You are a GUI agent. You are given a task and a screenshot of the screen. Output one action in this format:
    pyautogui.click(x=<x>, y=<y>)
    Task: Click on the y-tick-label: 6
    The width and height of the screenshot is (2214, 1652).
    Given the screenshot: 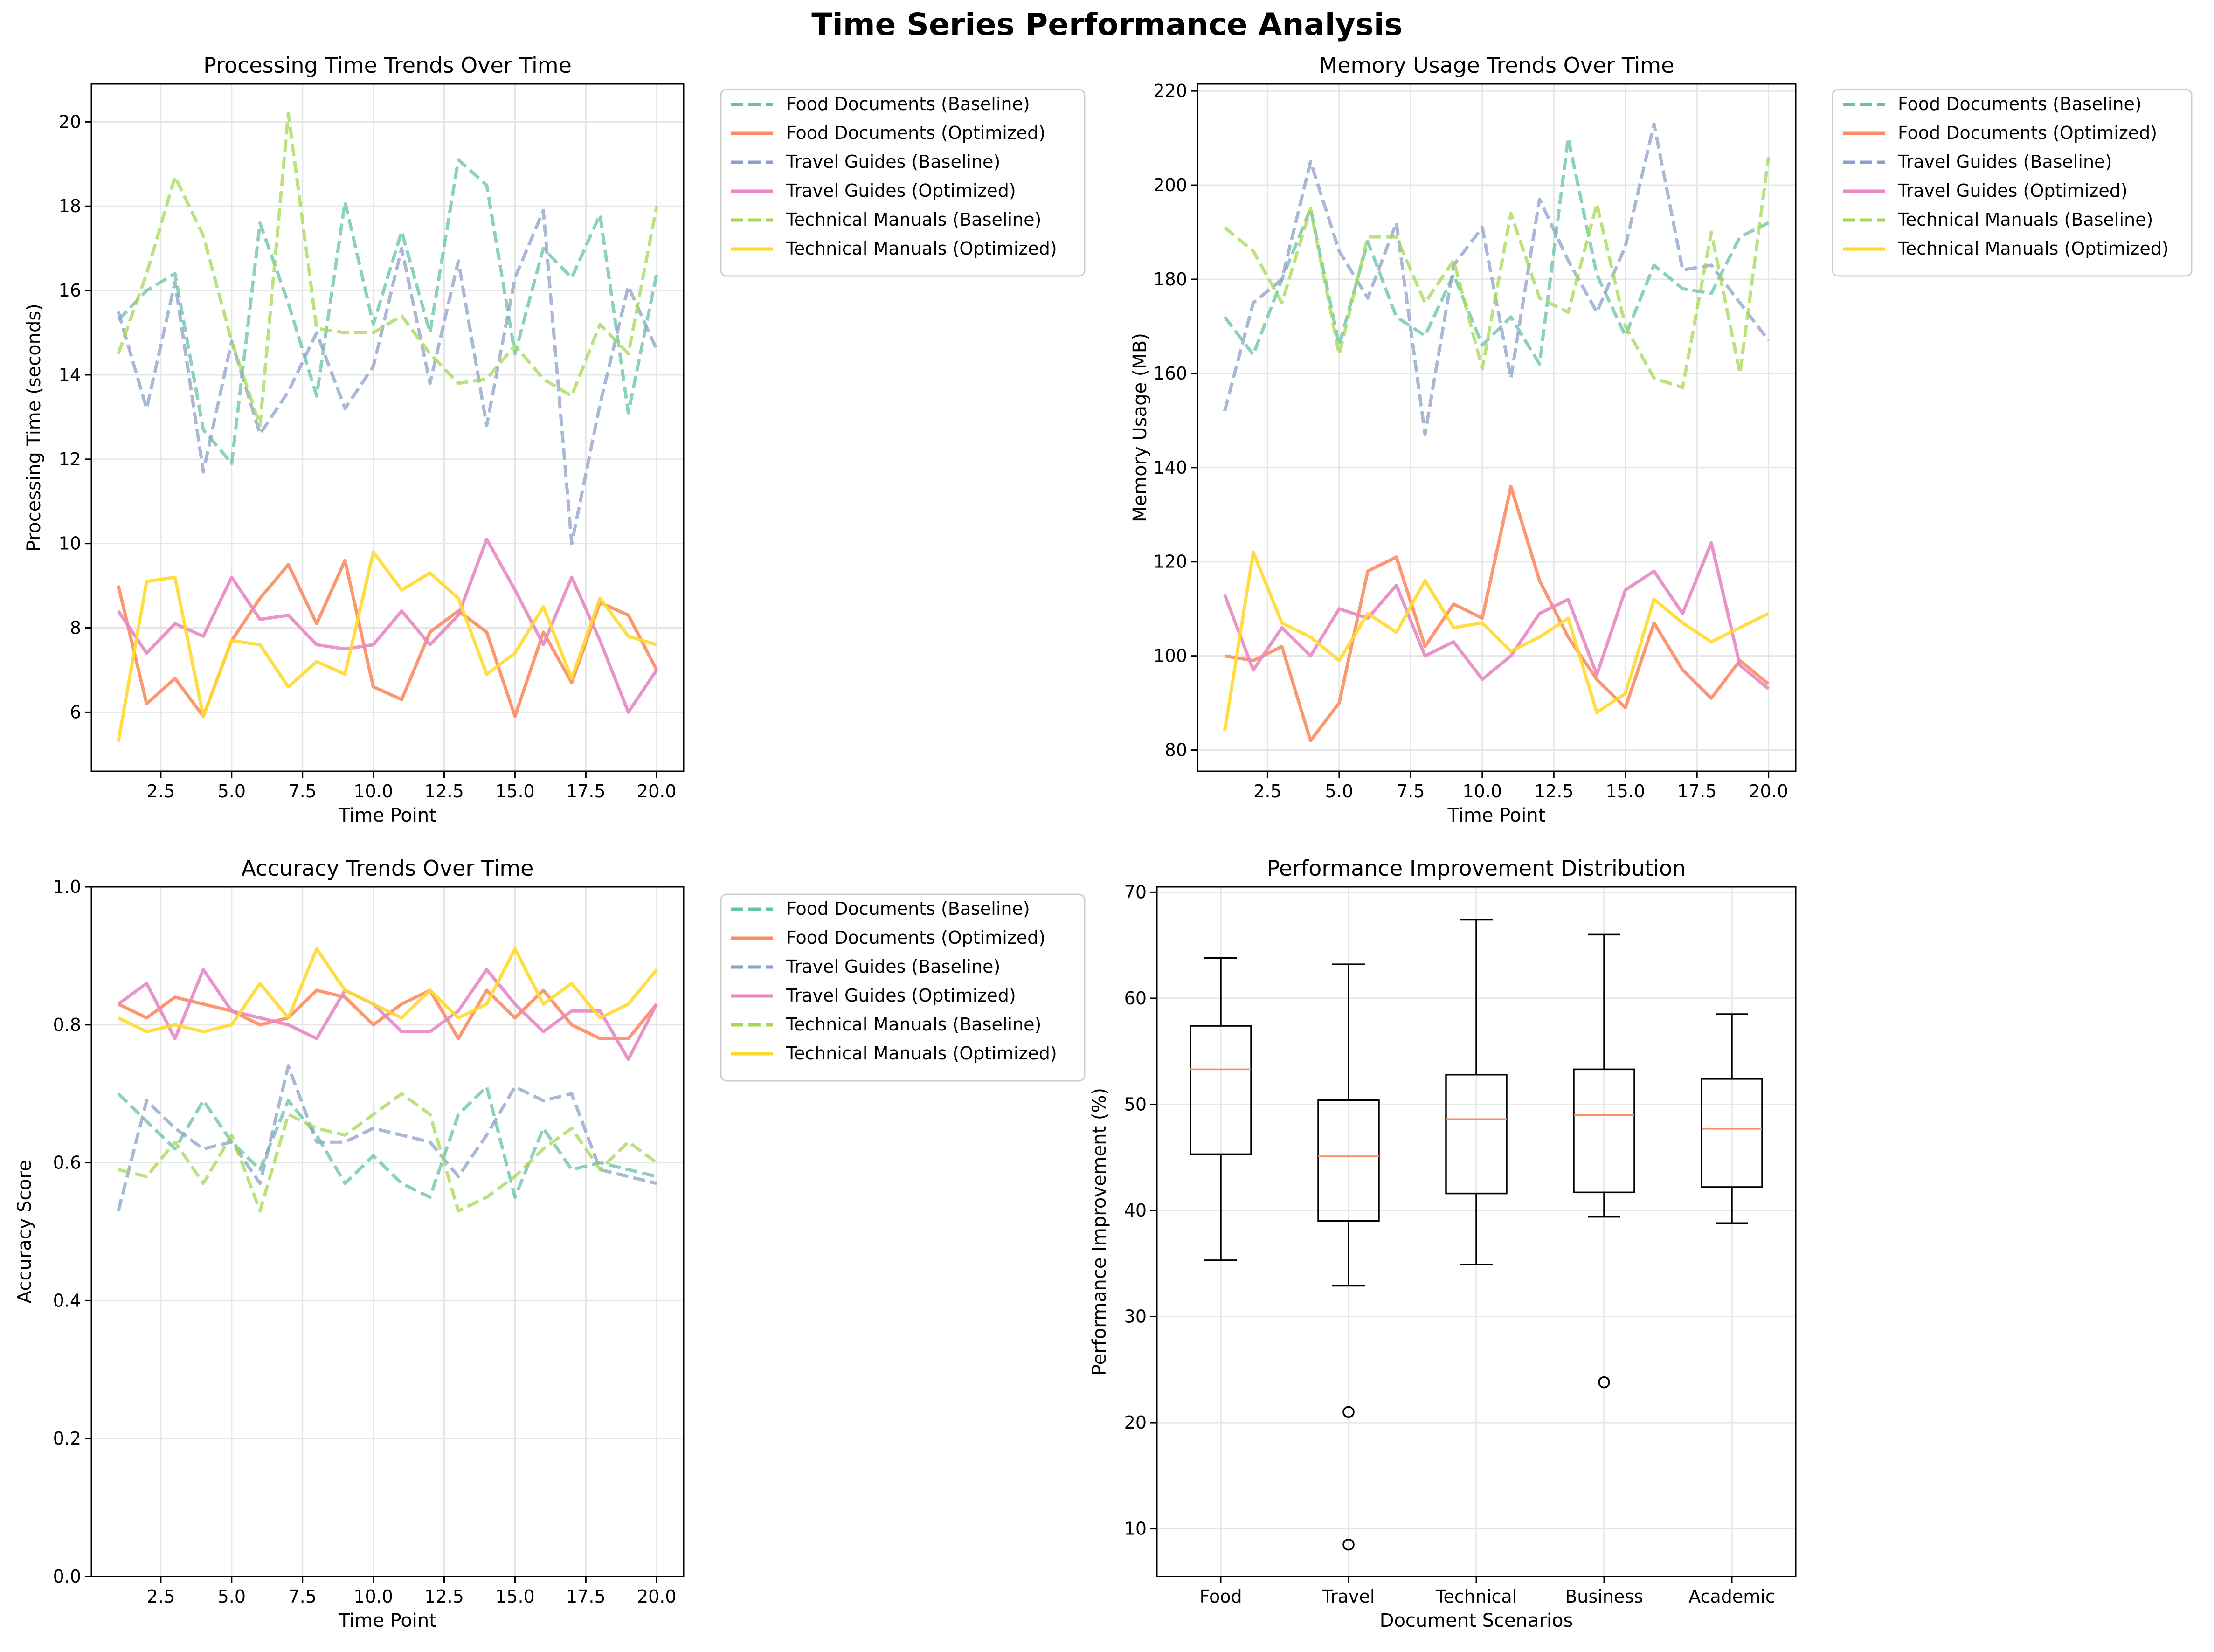 What is the action you would take?
    pyautogui.click(x=75, y=712)
    